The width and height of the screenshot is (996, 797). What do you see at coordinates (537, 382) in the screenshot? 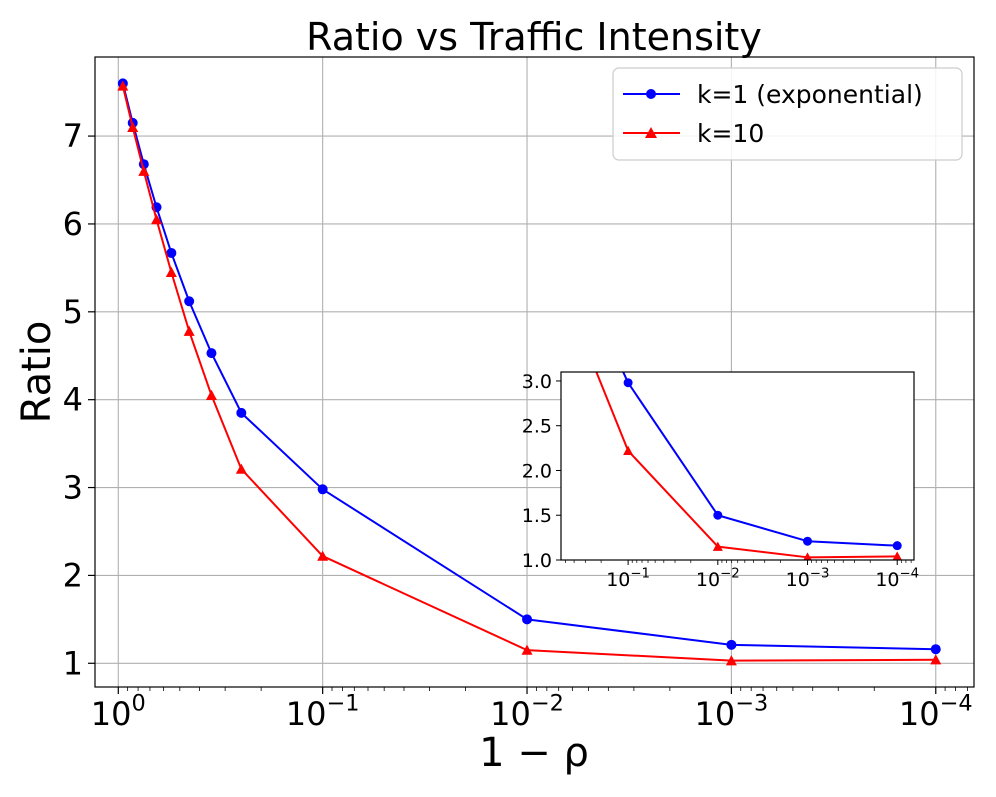
I see `inset-y-tick-label: 3.0` at bounding box center [537, 382].